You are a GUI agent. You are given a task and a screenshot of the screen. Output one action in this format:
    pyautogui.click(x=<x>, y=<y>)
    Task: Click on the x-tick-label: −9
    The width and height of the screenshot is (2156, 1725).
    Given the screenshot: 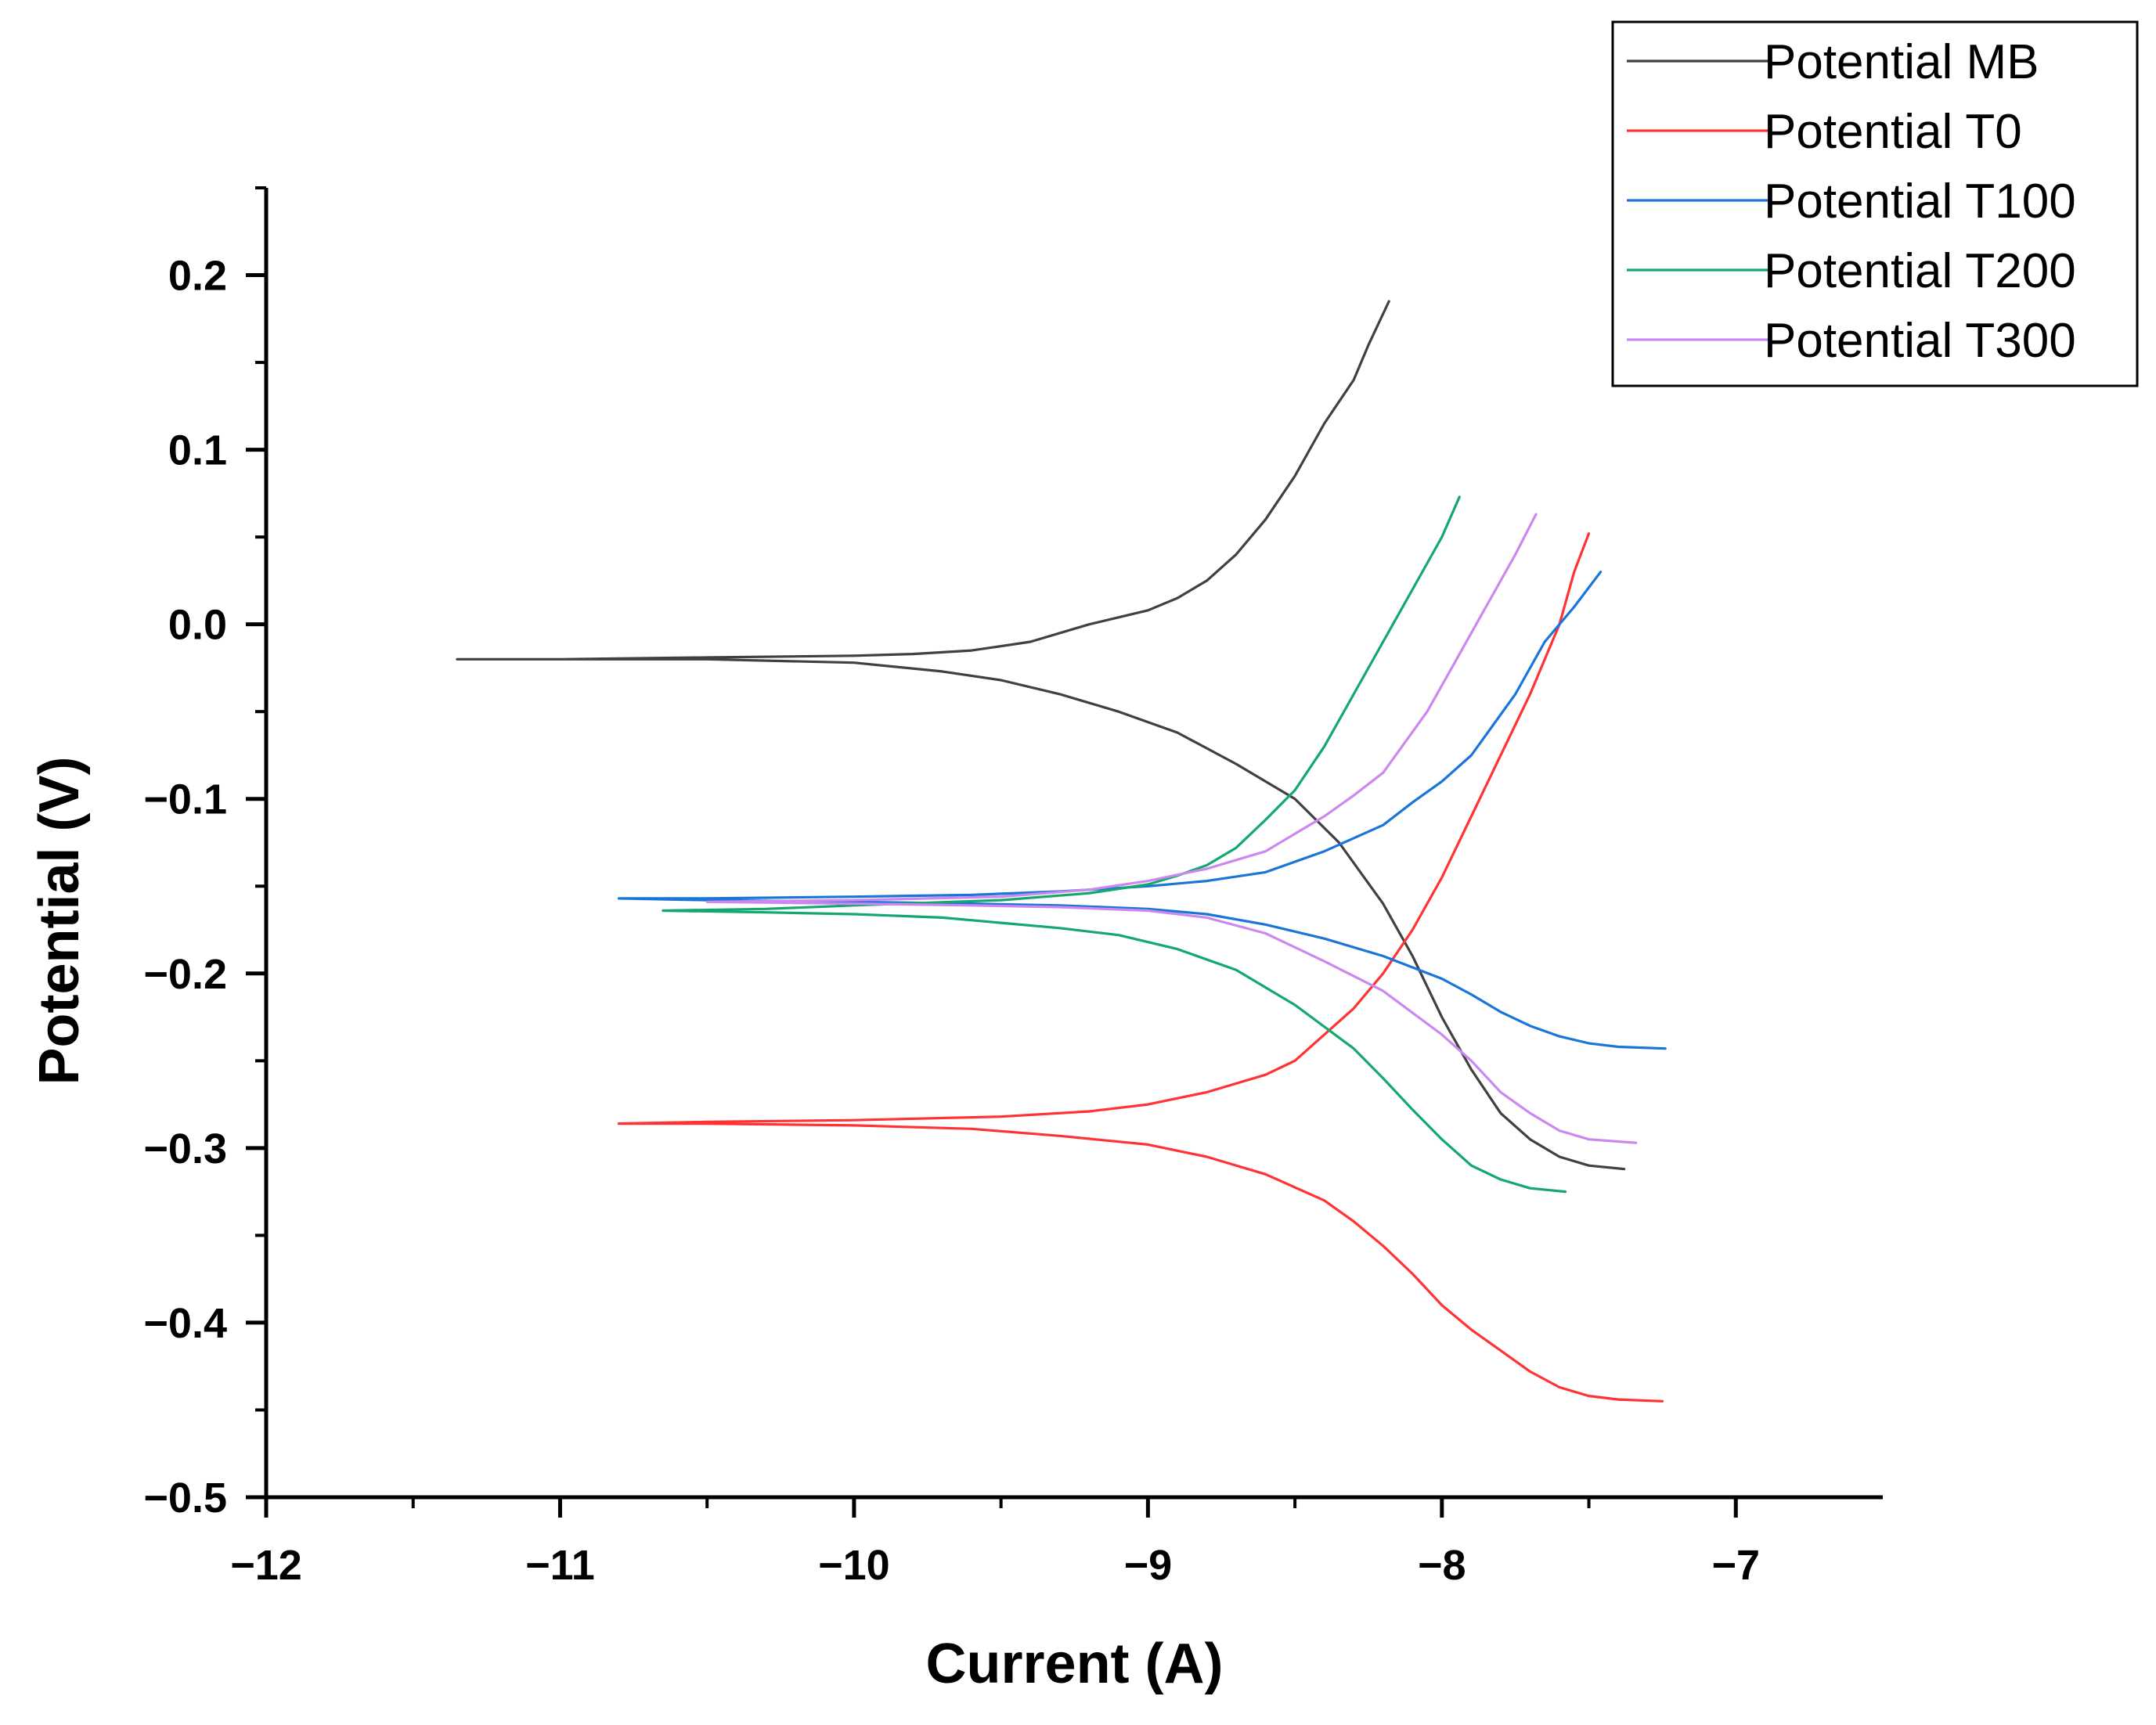 What is the action you would take?
    pyautogui.click(x=1148, y=1565)
    